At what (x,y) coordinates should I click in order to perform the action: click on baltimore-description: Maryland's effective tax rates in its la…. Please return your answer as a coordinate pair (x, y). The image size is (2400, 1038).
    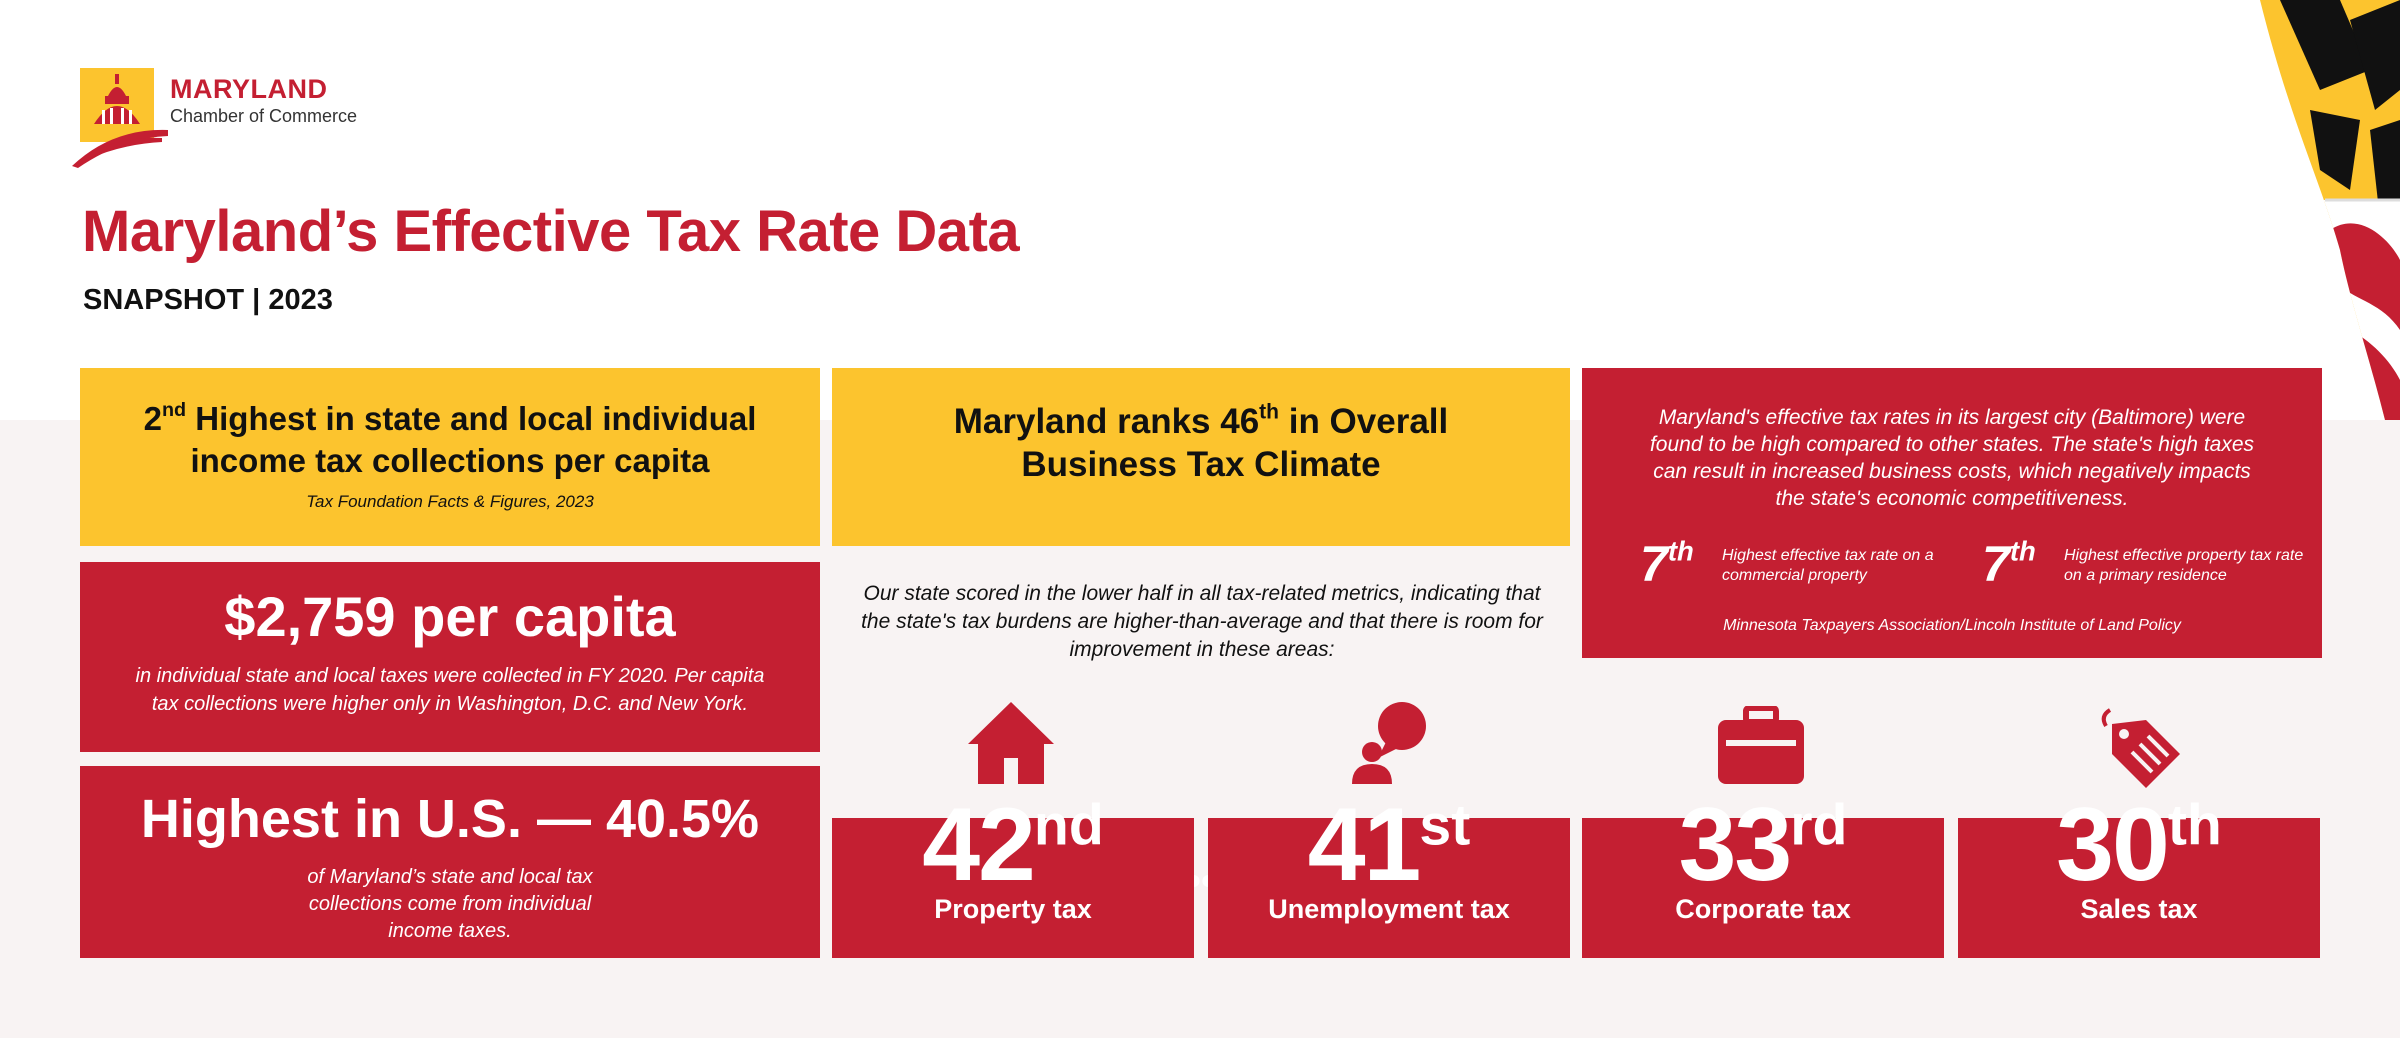
    Looking at the image, I should click on (1952, 458).